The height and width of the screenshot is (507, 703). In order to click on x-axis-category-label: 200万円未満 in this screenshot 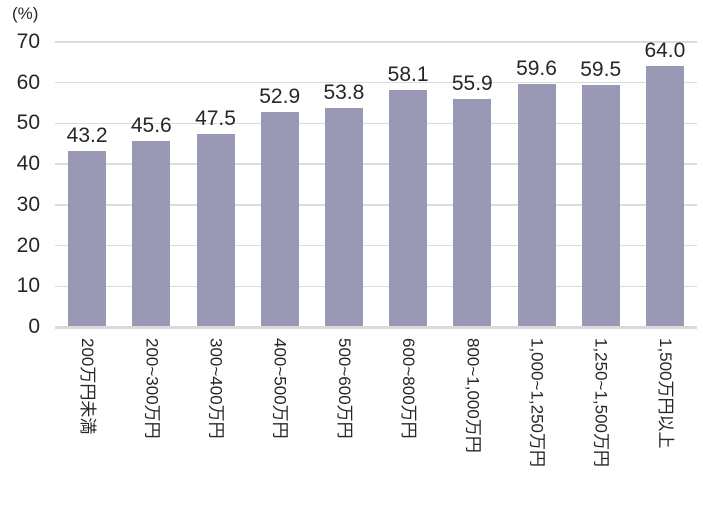, I will do `click(88, 386)`.